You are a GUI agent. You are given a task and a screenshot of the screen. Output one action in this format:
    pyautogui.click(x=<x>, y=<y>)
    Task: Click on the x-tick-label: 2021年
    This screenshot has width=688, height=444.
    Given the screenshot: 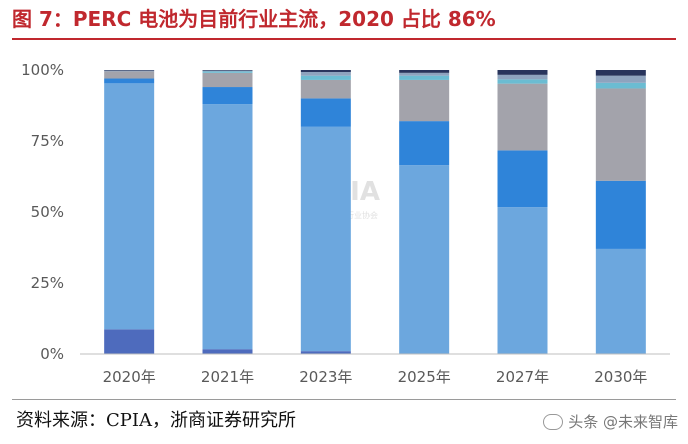 What is the action you would take?
    pyautogui.click(x=227, y=377)
    